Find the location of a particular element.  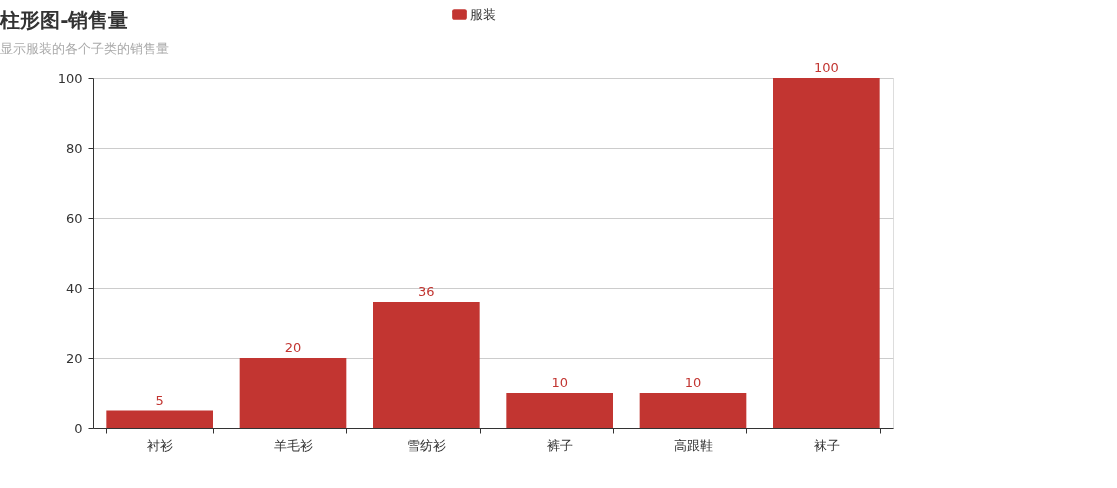

x-tick-label: 高跟鞋 is located at coordinates (693, 445).